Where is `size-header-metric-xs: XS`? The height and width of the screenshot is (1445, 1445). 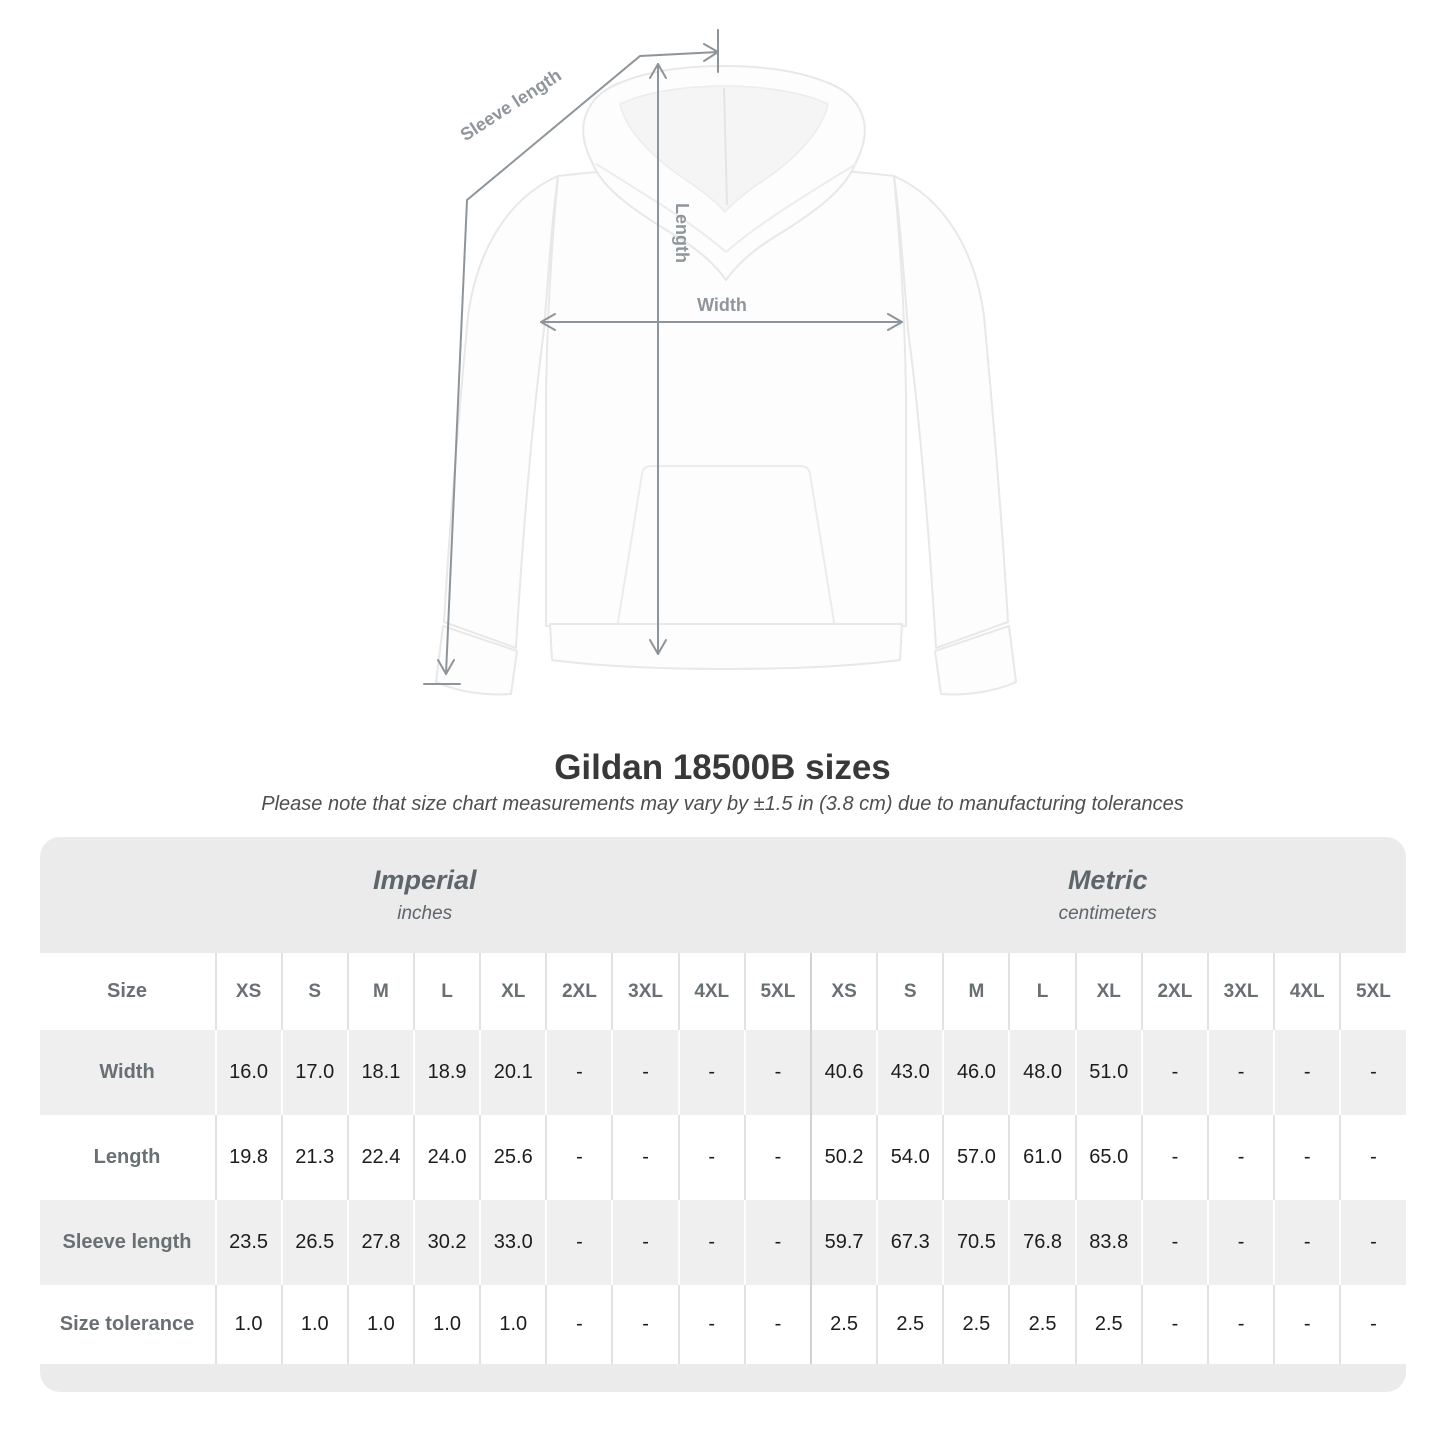
size-header-metric-xs: XS is located at coordinates (842, 991).